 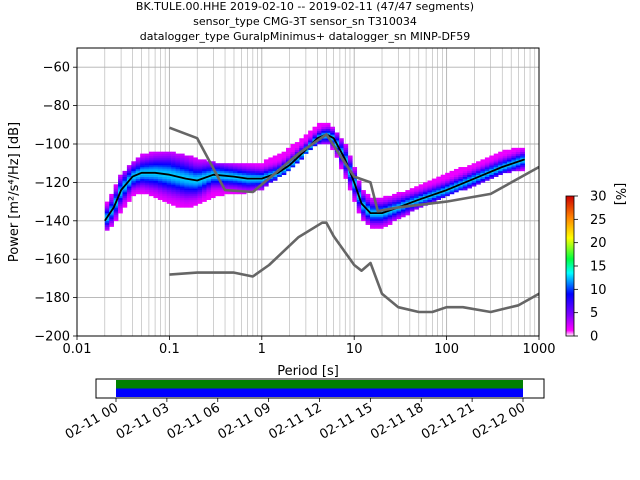 I want to click on colorbar-ticks: 0 5 10 15 20 25 30, so click(x=590, y=267).